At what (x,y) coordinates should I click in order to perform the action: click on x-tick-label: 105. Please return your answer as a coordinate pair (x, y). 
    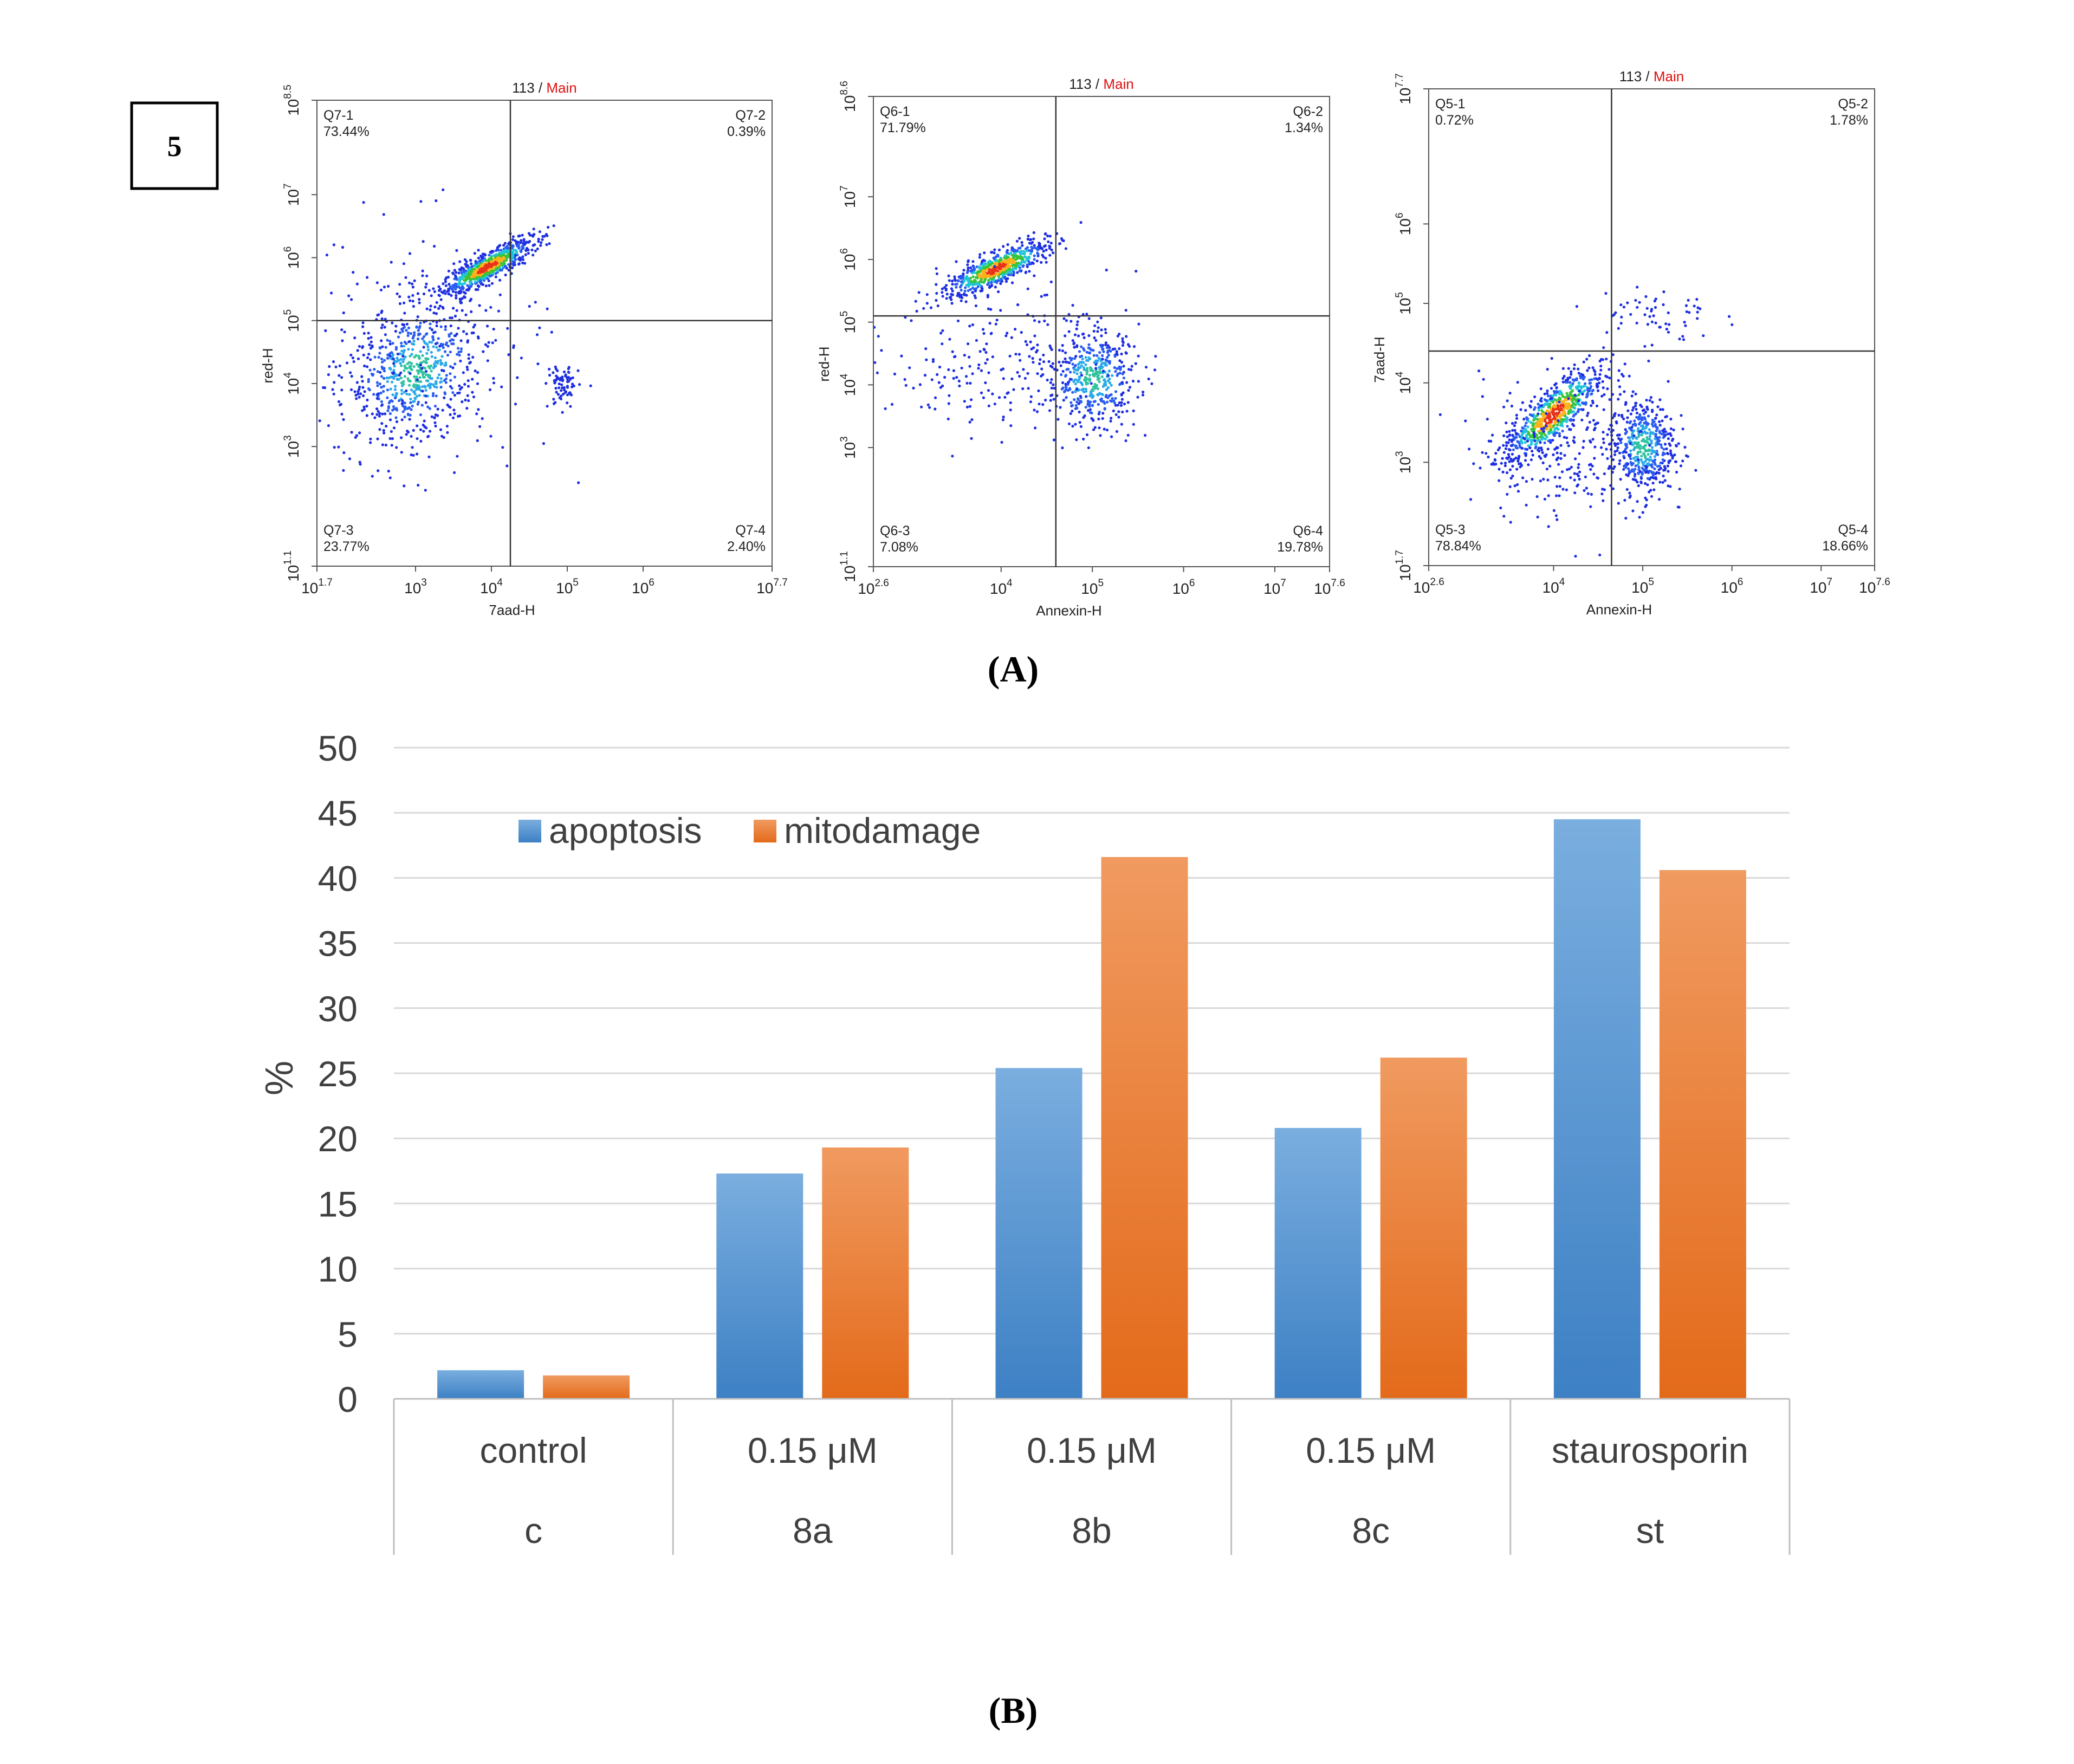
    Looking at the image, I should click on (1642, 586).